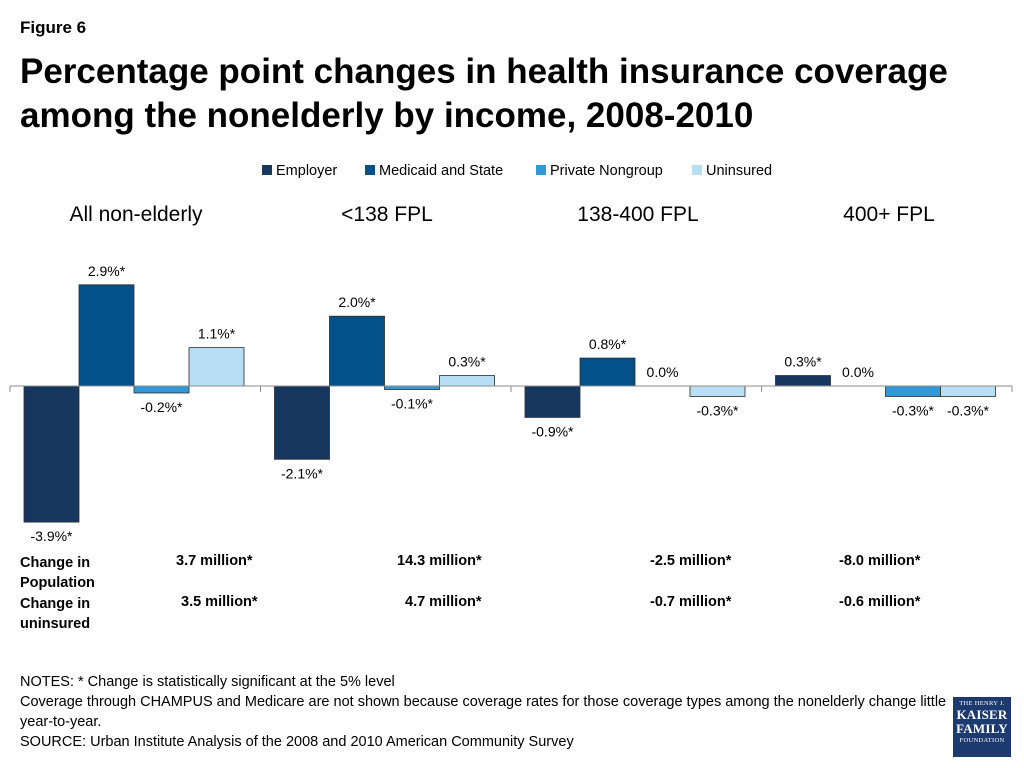 The image size is (1024, 768). What do you see at coordinates (216, 367) in the screenshot?
I see `bar-uninsured-all-non-elderly` at bounding box center [216, 367].